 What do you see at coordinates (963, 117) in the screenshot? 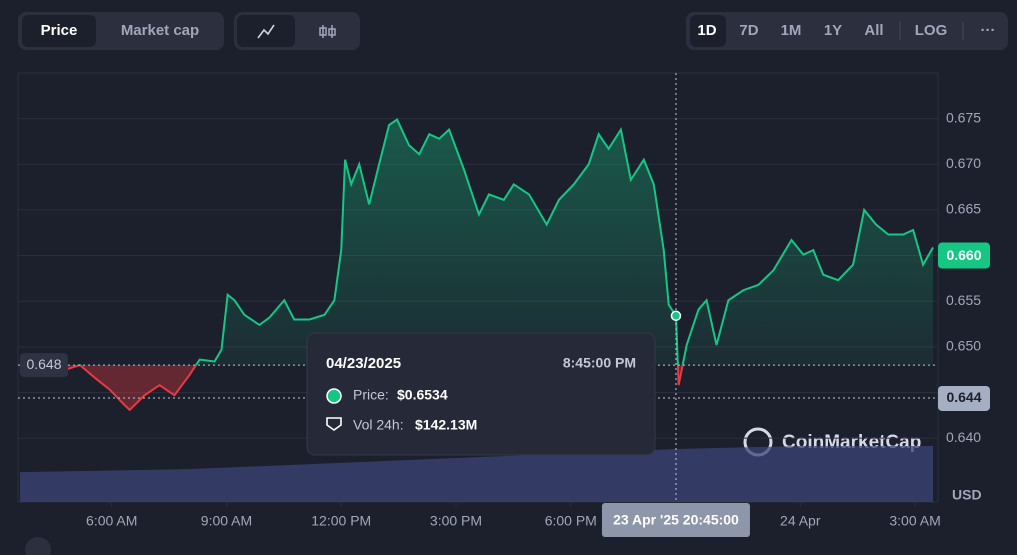
I see `y-tick-label: 0.675` at bounding box center [963, 117].